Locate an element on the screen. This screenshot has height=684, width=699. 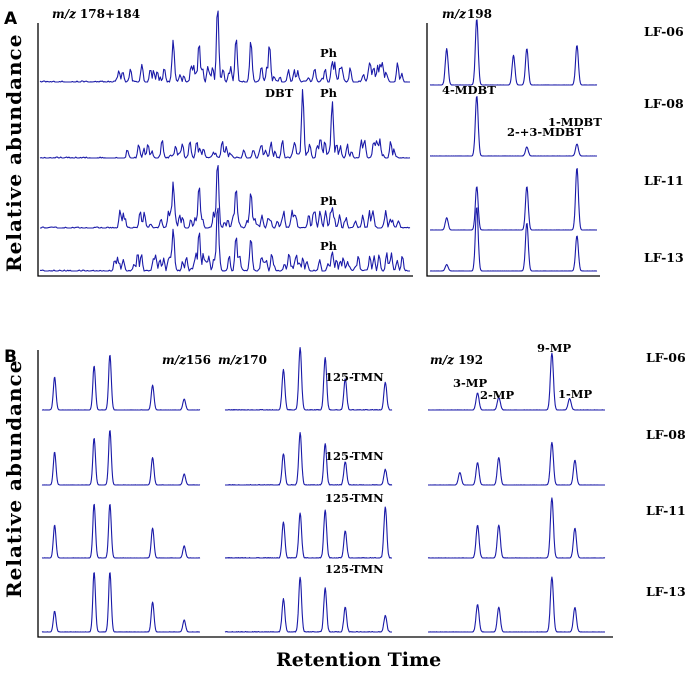
a-left-mz-label: m/z 178+184 is located at coordinates (96, 14).